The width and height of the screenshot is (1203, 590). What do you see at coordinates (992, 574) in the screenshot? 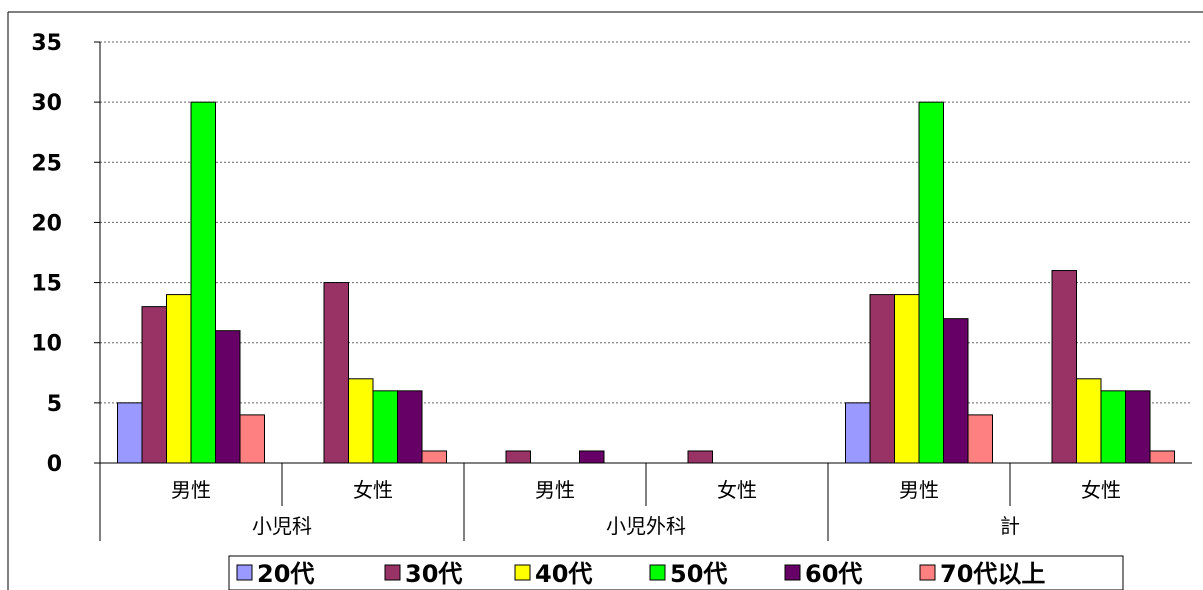
I see `legend-label: 70代以上` at bounding box center [992, 574].